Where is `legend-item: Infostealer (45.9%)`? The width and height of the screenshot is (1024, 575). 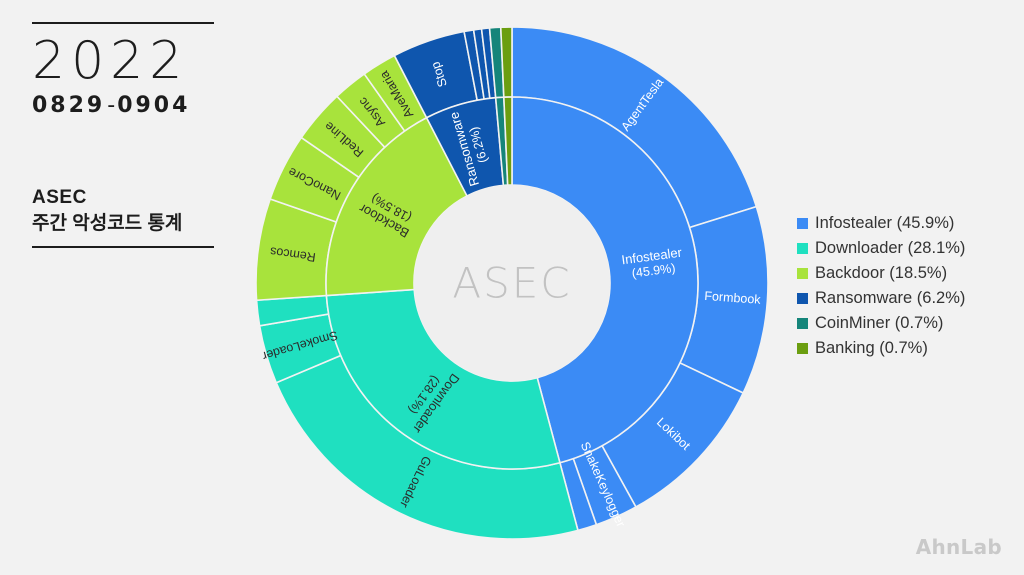
legend-item: Infostealer (45.9%) is located at coordinates (897, 223).